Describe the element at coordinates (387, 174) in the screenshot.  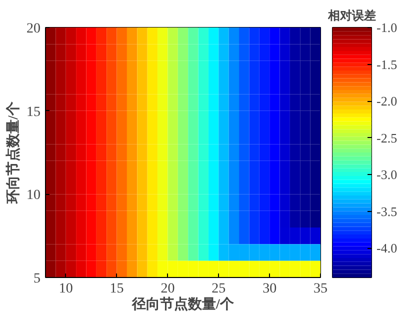
I see `color-bar-label: -3.0` at that location.